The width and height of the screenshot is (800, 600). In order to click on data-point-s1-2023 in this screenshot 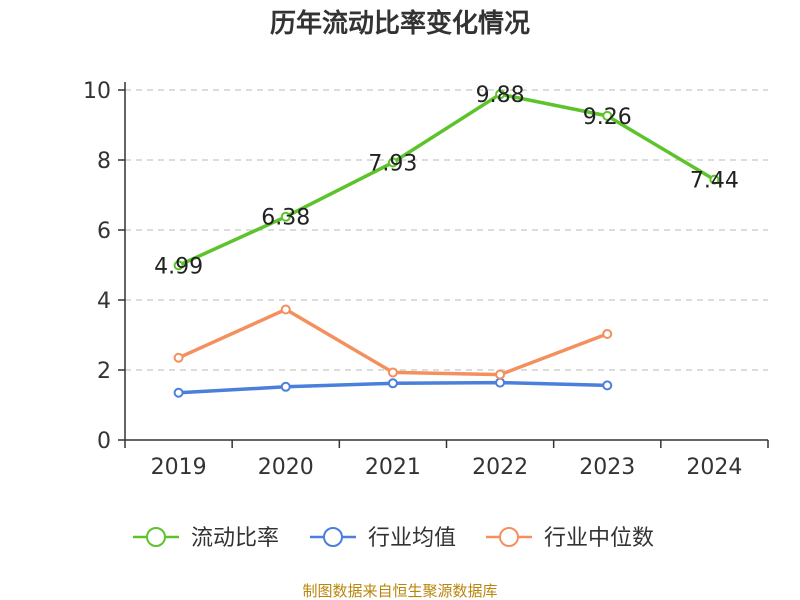, I will do `click(607, 385)`.